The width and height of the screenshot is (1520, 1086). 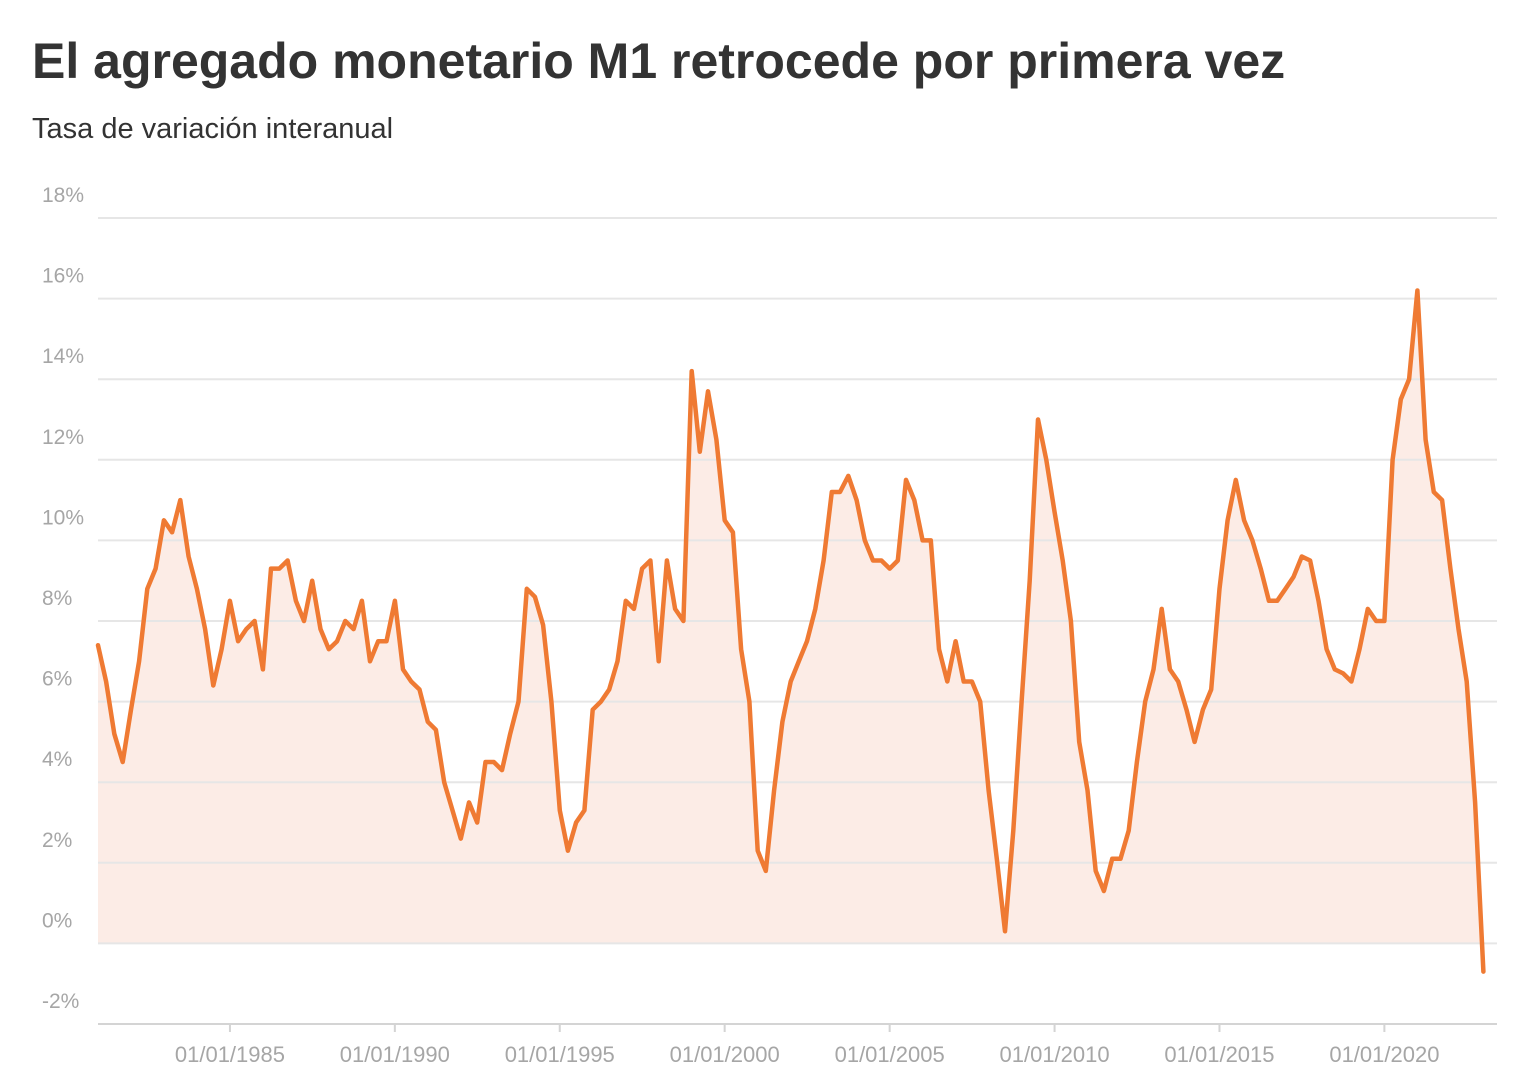 I want to click on y-tick-label: 8%, so click(x=57, y=598).